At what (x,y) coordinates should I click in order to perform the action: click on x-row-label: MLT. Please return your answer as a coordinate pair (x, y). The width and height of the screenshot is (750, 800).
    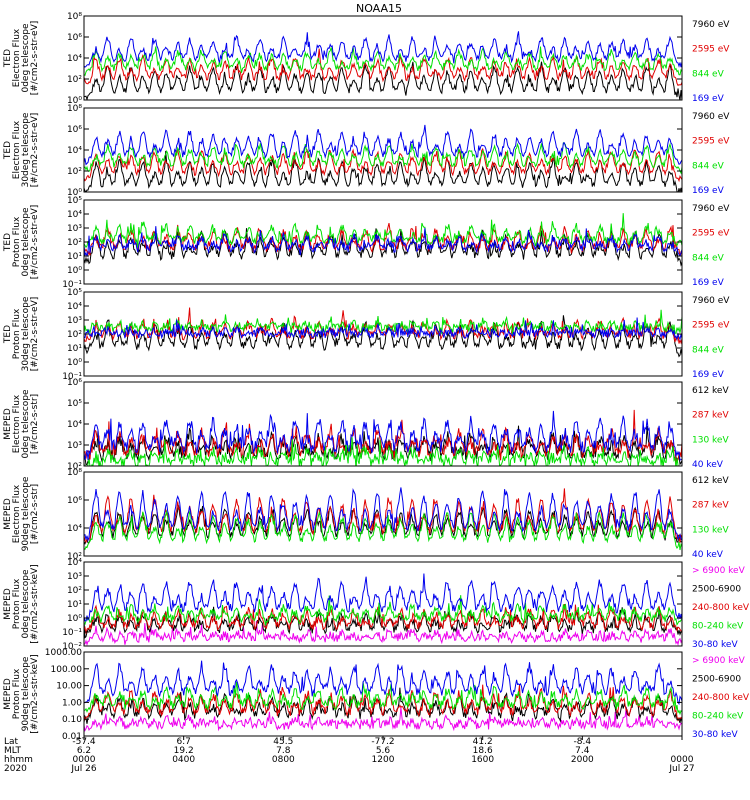
    Looking at the image, I should click on (13, 751).